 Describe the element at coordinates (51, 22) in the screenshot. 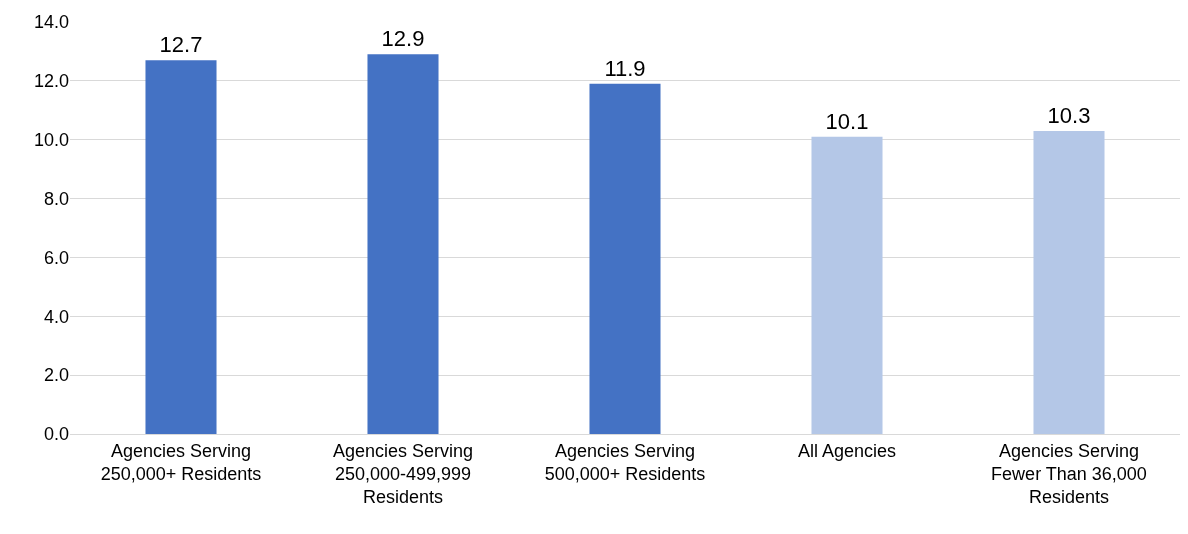

I see `y-tick-label: 14.0` at that location.